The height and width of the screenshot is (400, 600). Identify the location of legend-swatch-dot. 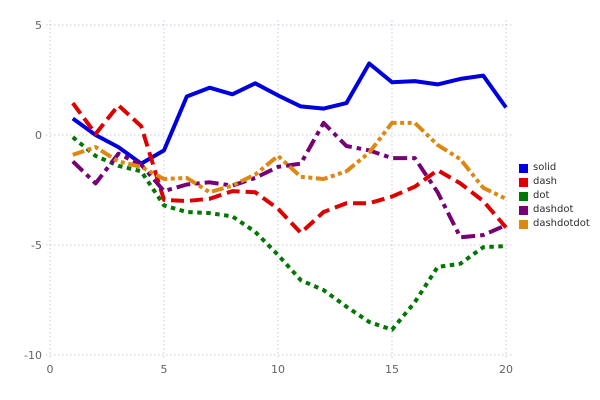
(523, 196).